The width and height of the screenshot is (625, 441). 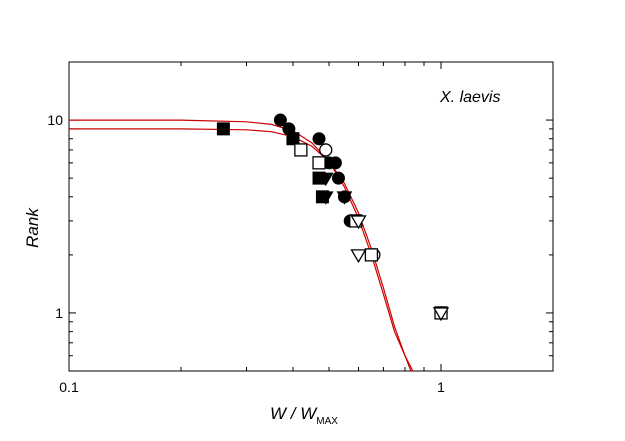 I want to click on x-tick-label: 0.1, so click(x=69, y=387).